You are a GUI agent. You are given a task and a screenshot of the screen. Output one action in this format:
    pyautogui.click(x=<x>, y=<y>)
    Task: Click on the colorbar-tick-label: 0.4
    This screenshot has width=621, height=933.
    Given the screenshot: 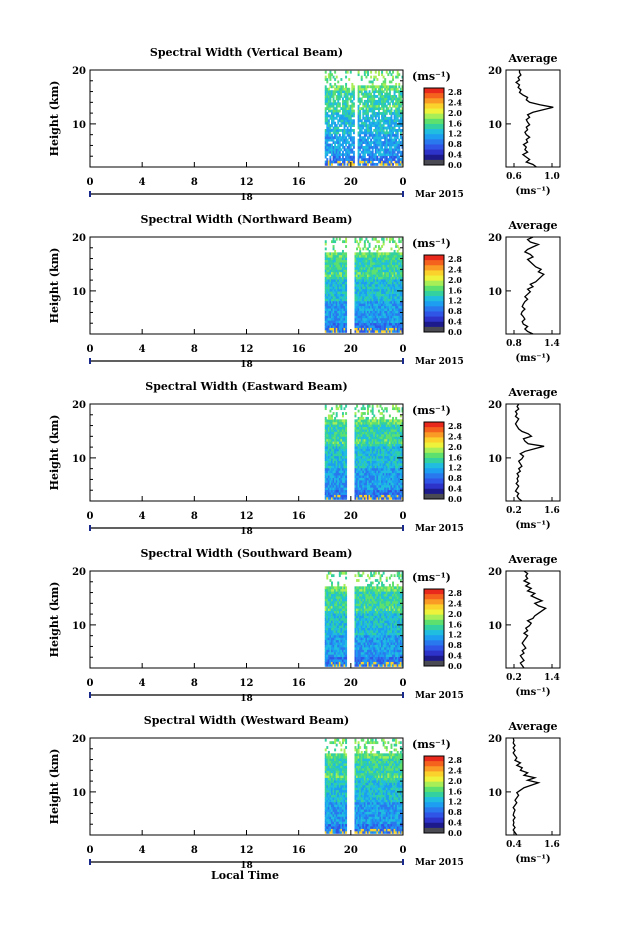 What is the action you would take?
    pyautogui.click(x=455, y=489)
    